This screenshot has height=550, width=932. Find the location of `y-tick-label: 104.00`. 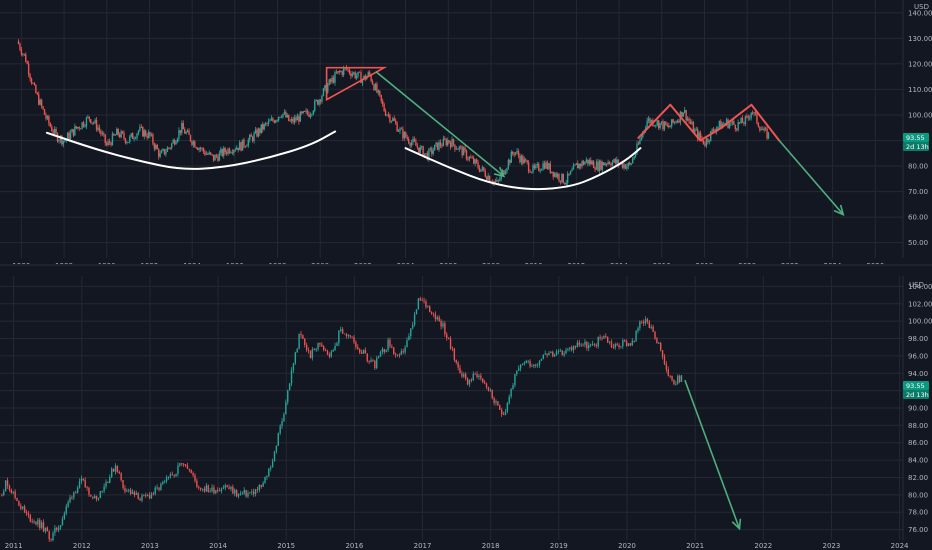

y-tick-label: 104.00 is located at coordinates (920, 287).